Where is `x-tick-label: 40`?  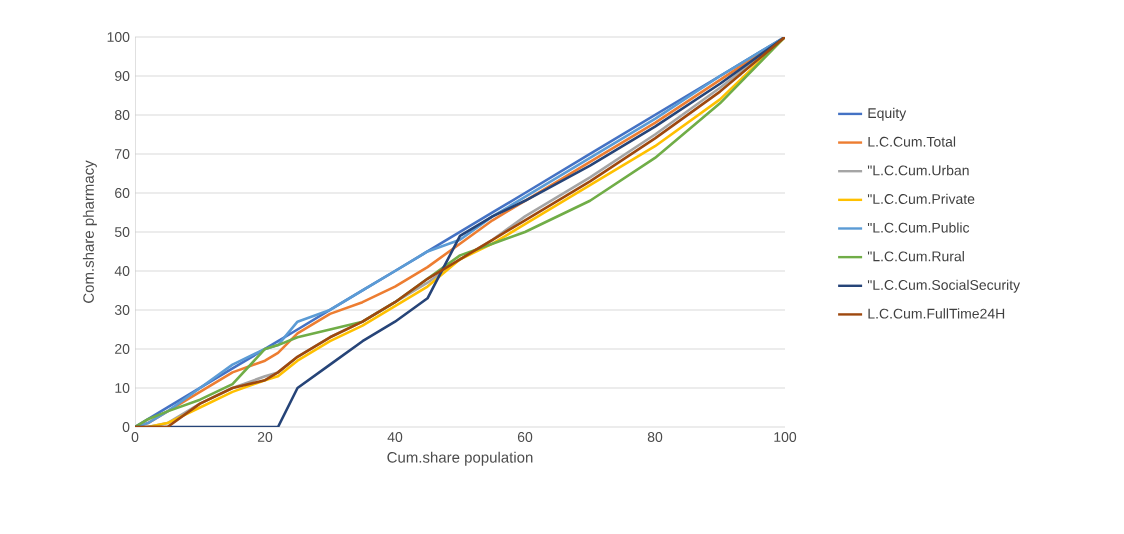
x-tick-label: 40 is located at coordinates (395, 437).